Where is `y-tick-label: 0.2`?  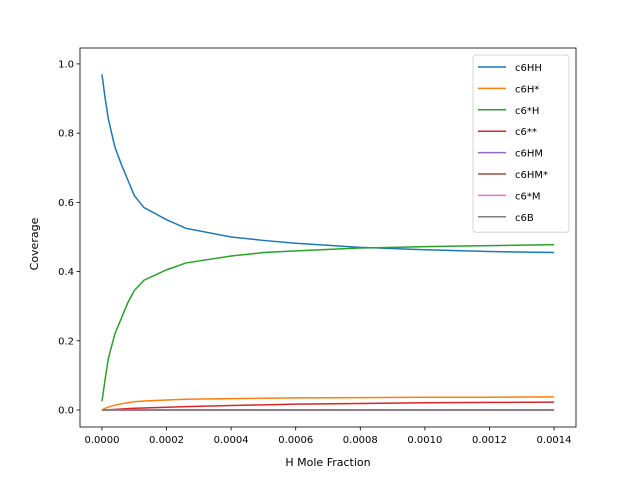 y-tick-label: 0.2 is located at coordinates (66, 341).